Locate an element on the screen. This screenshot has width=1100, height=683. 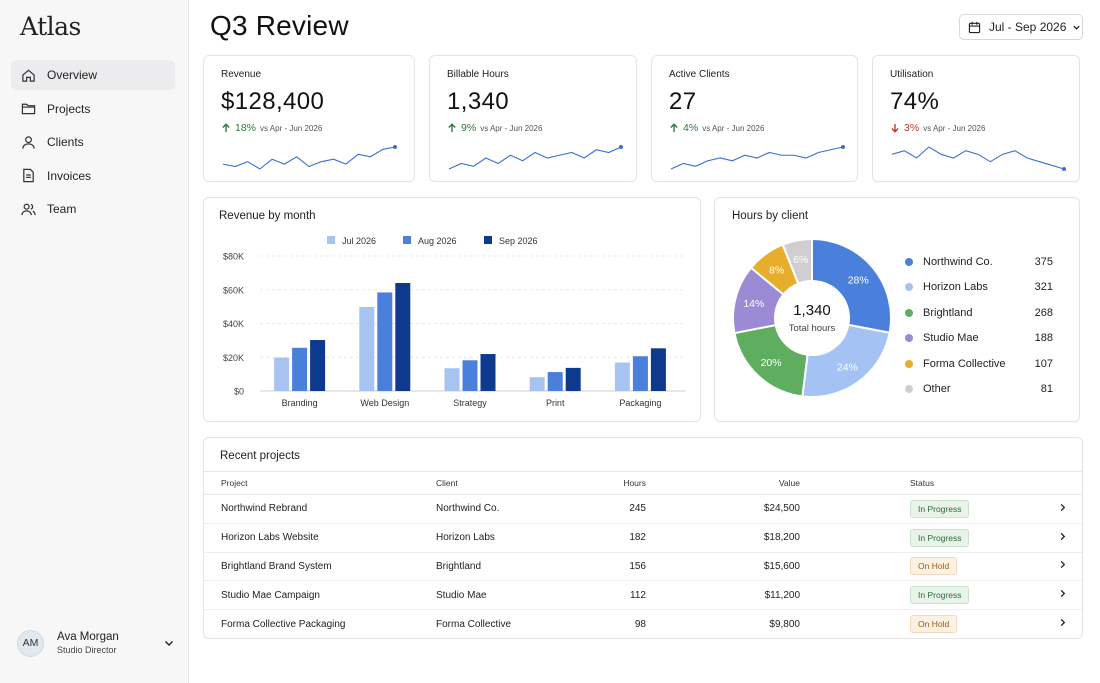
column-header-client: Client is located at coordinates (511, 483).